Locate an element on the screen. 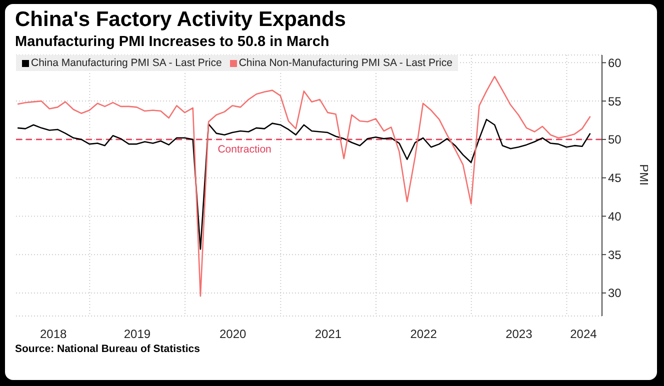  y-tick-label: 45 is located at coordinates (615, 178).